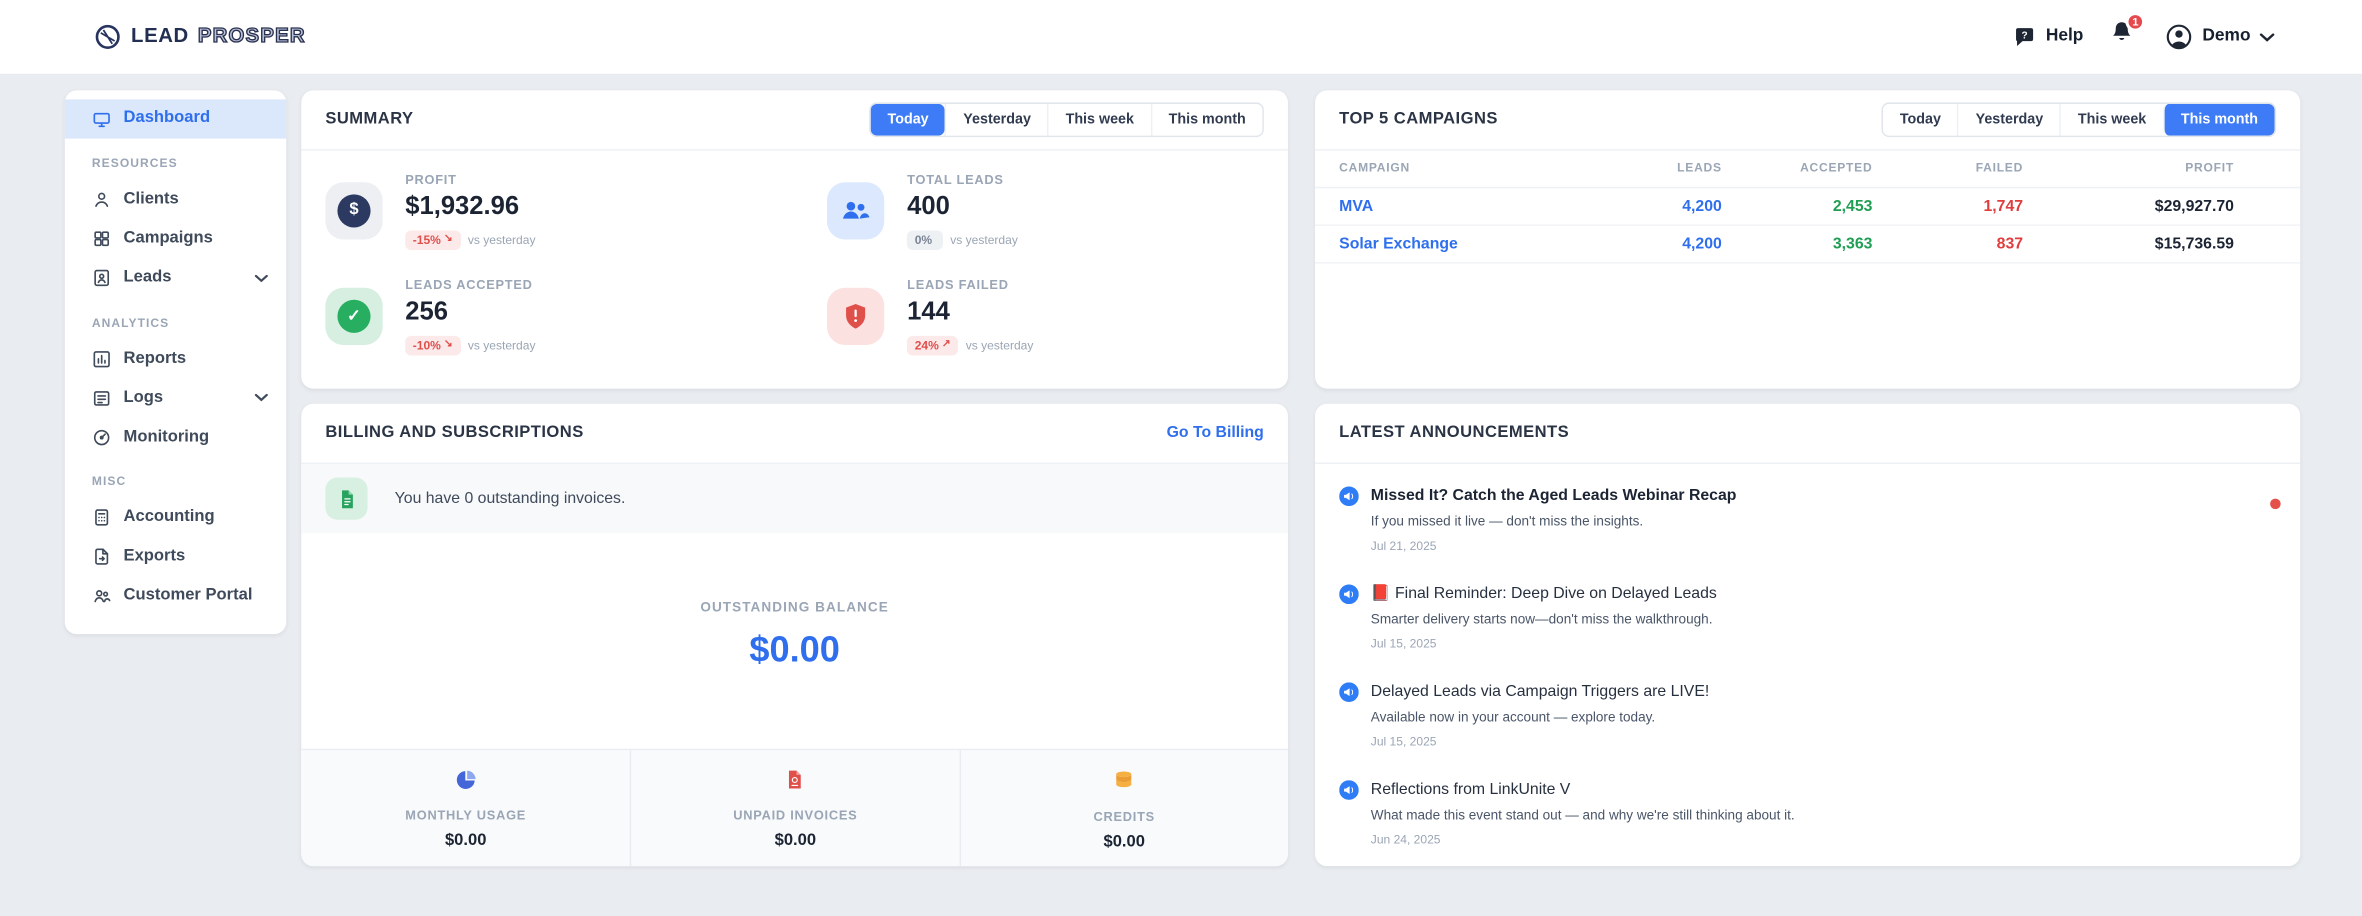  I want to click on invoice-notice-text: You have 0 outstanding invoices., so click(510, 498).